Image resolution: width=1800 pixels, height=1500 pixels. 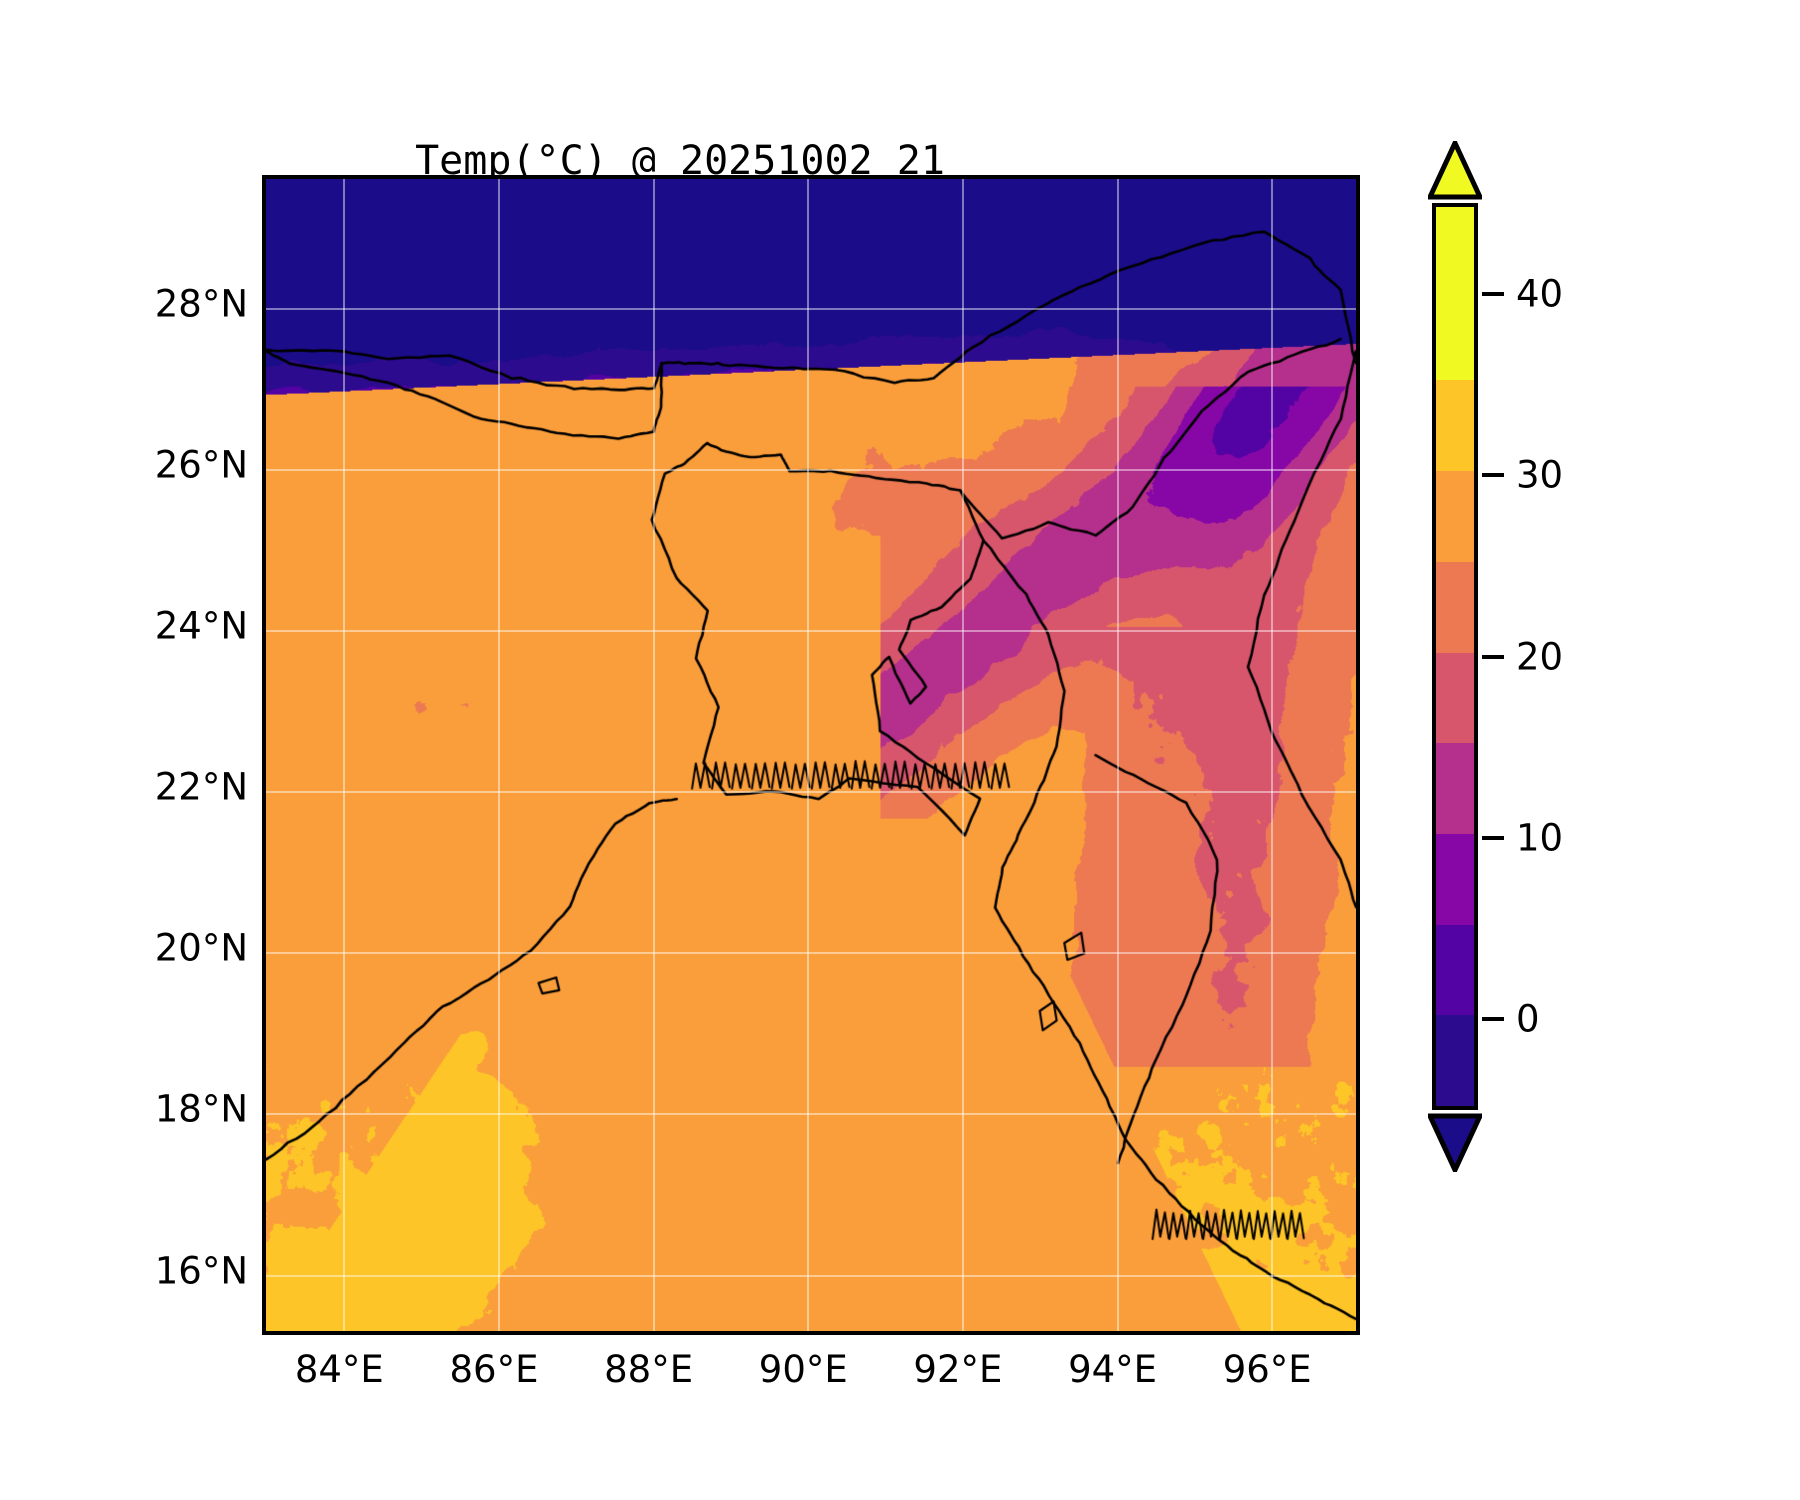 I want to click on colorbar-tick-label: 0, so click(x=1528, y=1019).